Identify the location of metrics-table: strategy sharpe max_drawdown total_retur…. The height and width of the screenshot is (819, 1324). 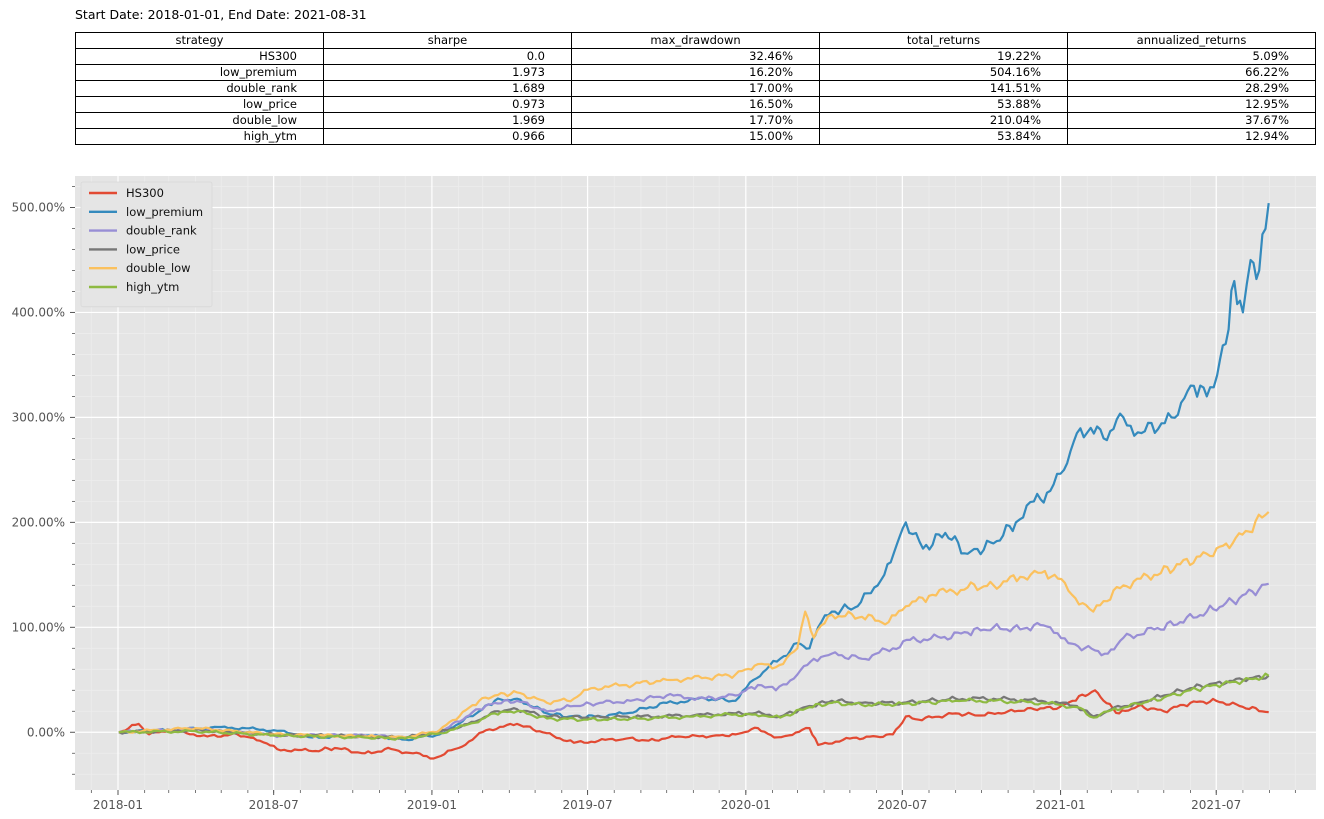
(695, 88).